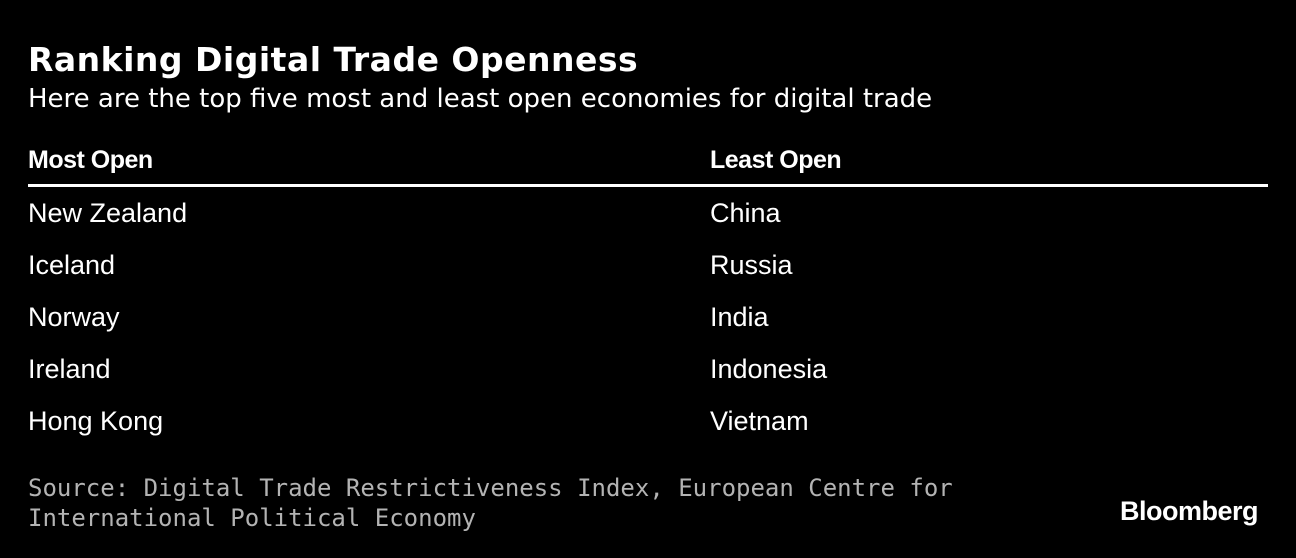 This screenshot has width=1296, height=558. What do you see at coordinates (72, 264) in the screenshot?
I see `most-open-cell: Iceland` at bounding box center [72, 264].